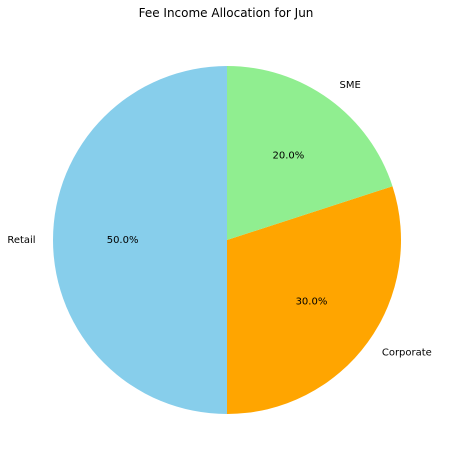 This screenshot has height=465, width=451. I want to click on category-label-sme: SME, so click(350, 85).